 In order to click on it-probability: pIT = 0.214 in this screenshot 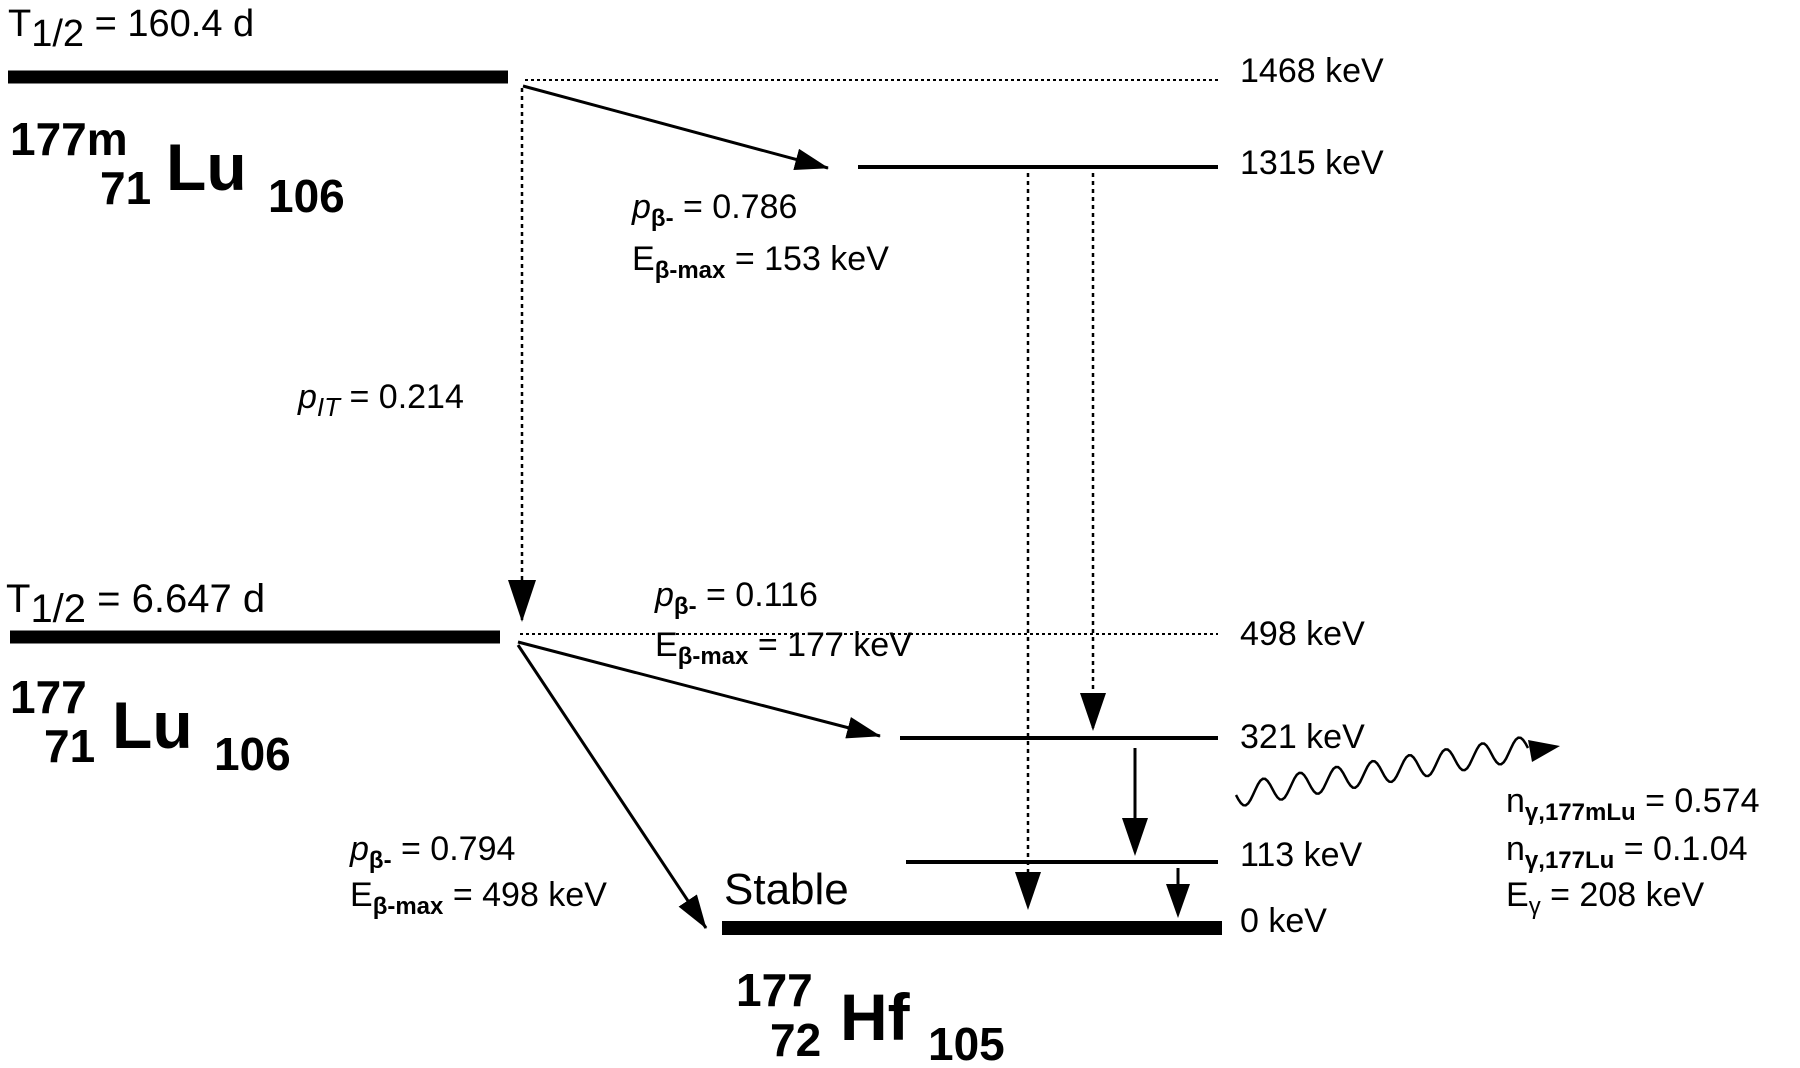, I will do `click(380, 400)`.